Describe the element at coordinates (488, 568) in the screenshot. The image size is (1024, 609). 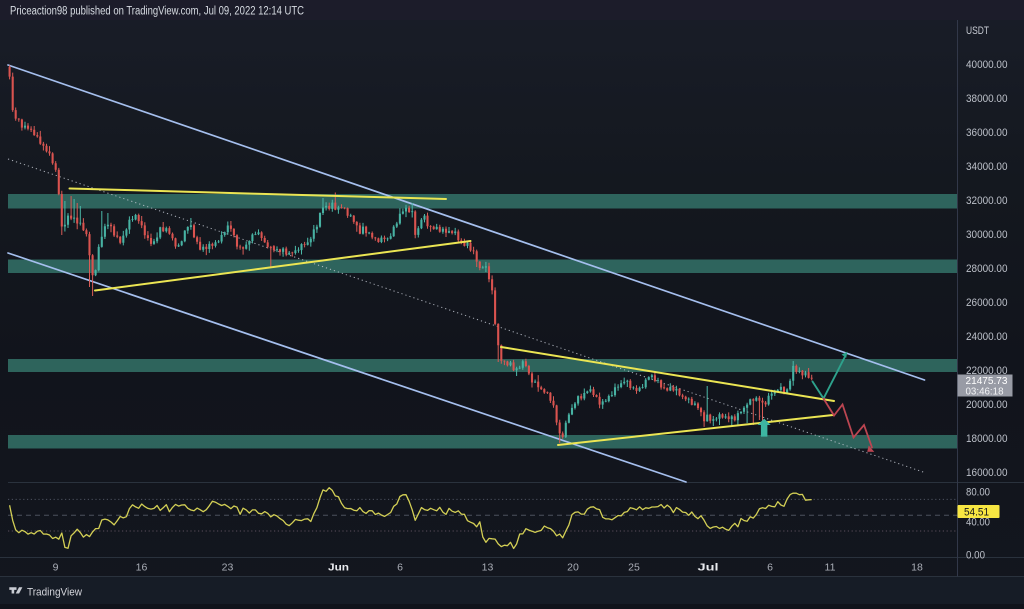
I see `svg-text: 13` at that location.